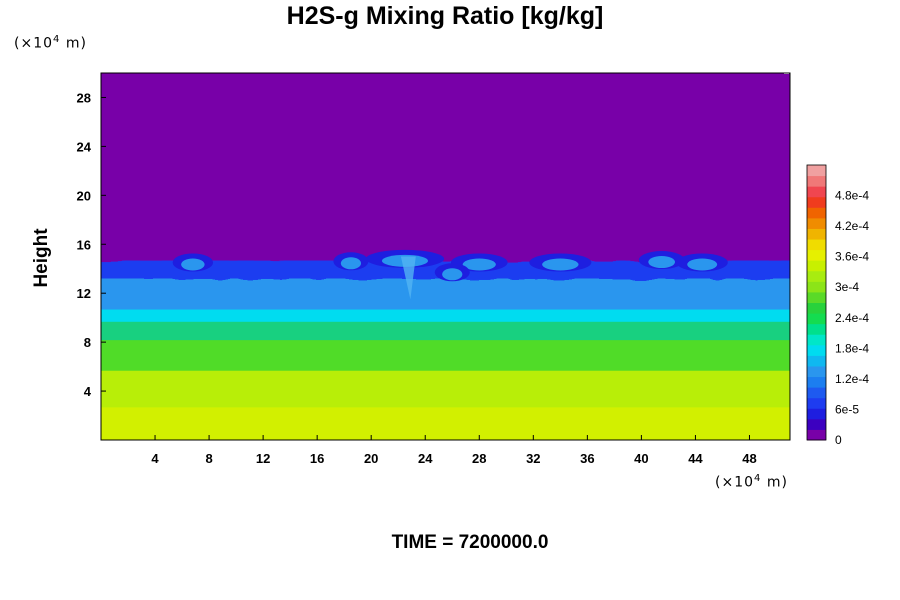 Image resolution: width=900 pixels, height=600 pixels. Describe the element at coordinates (479, 458) in the screenshot. I see `x-tick-label: 28` at that location.